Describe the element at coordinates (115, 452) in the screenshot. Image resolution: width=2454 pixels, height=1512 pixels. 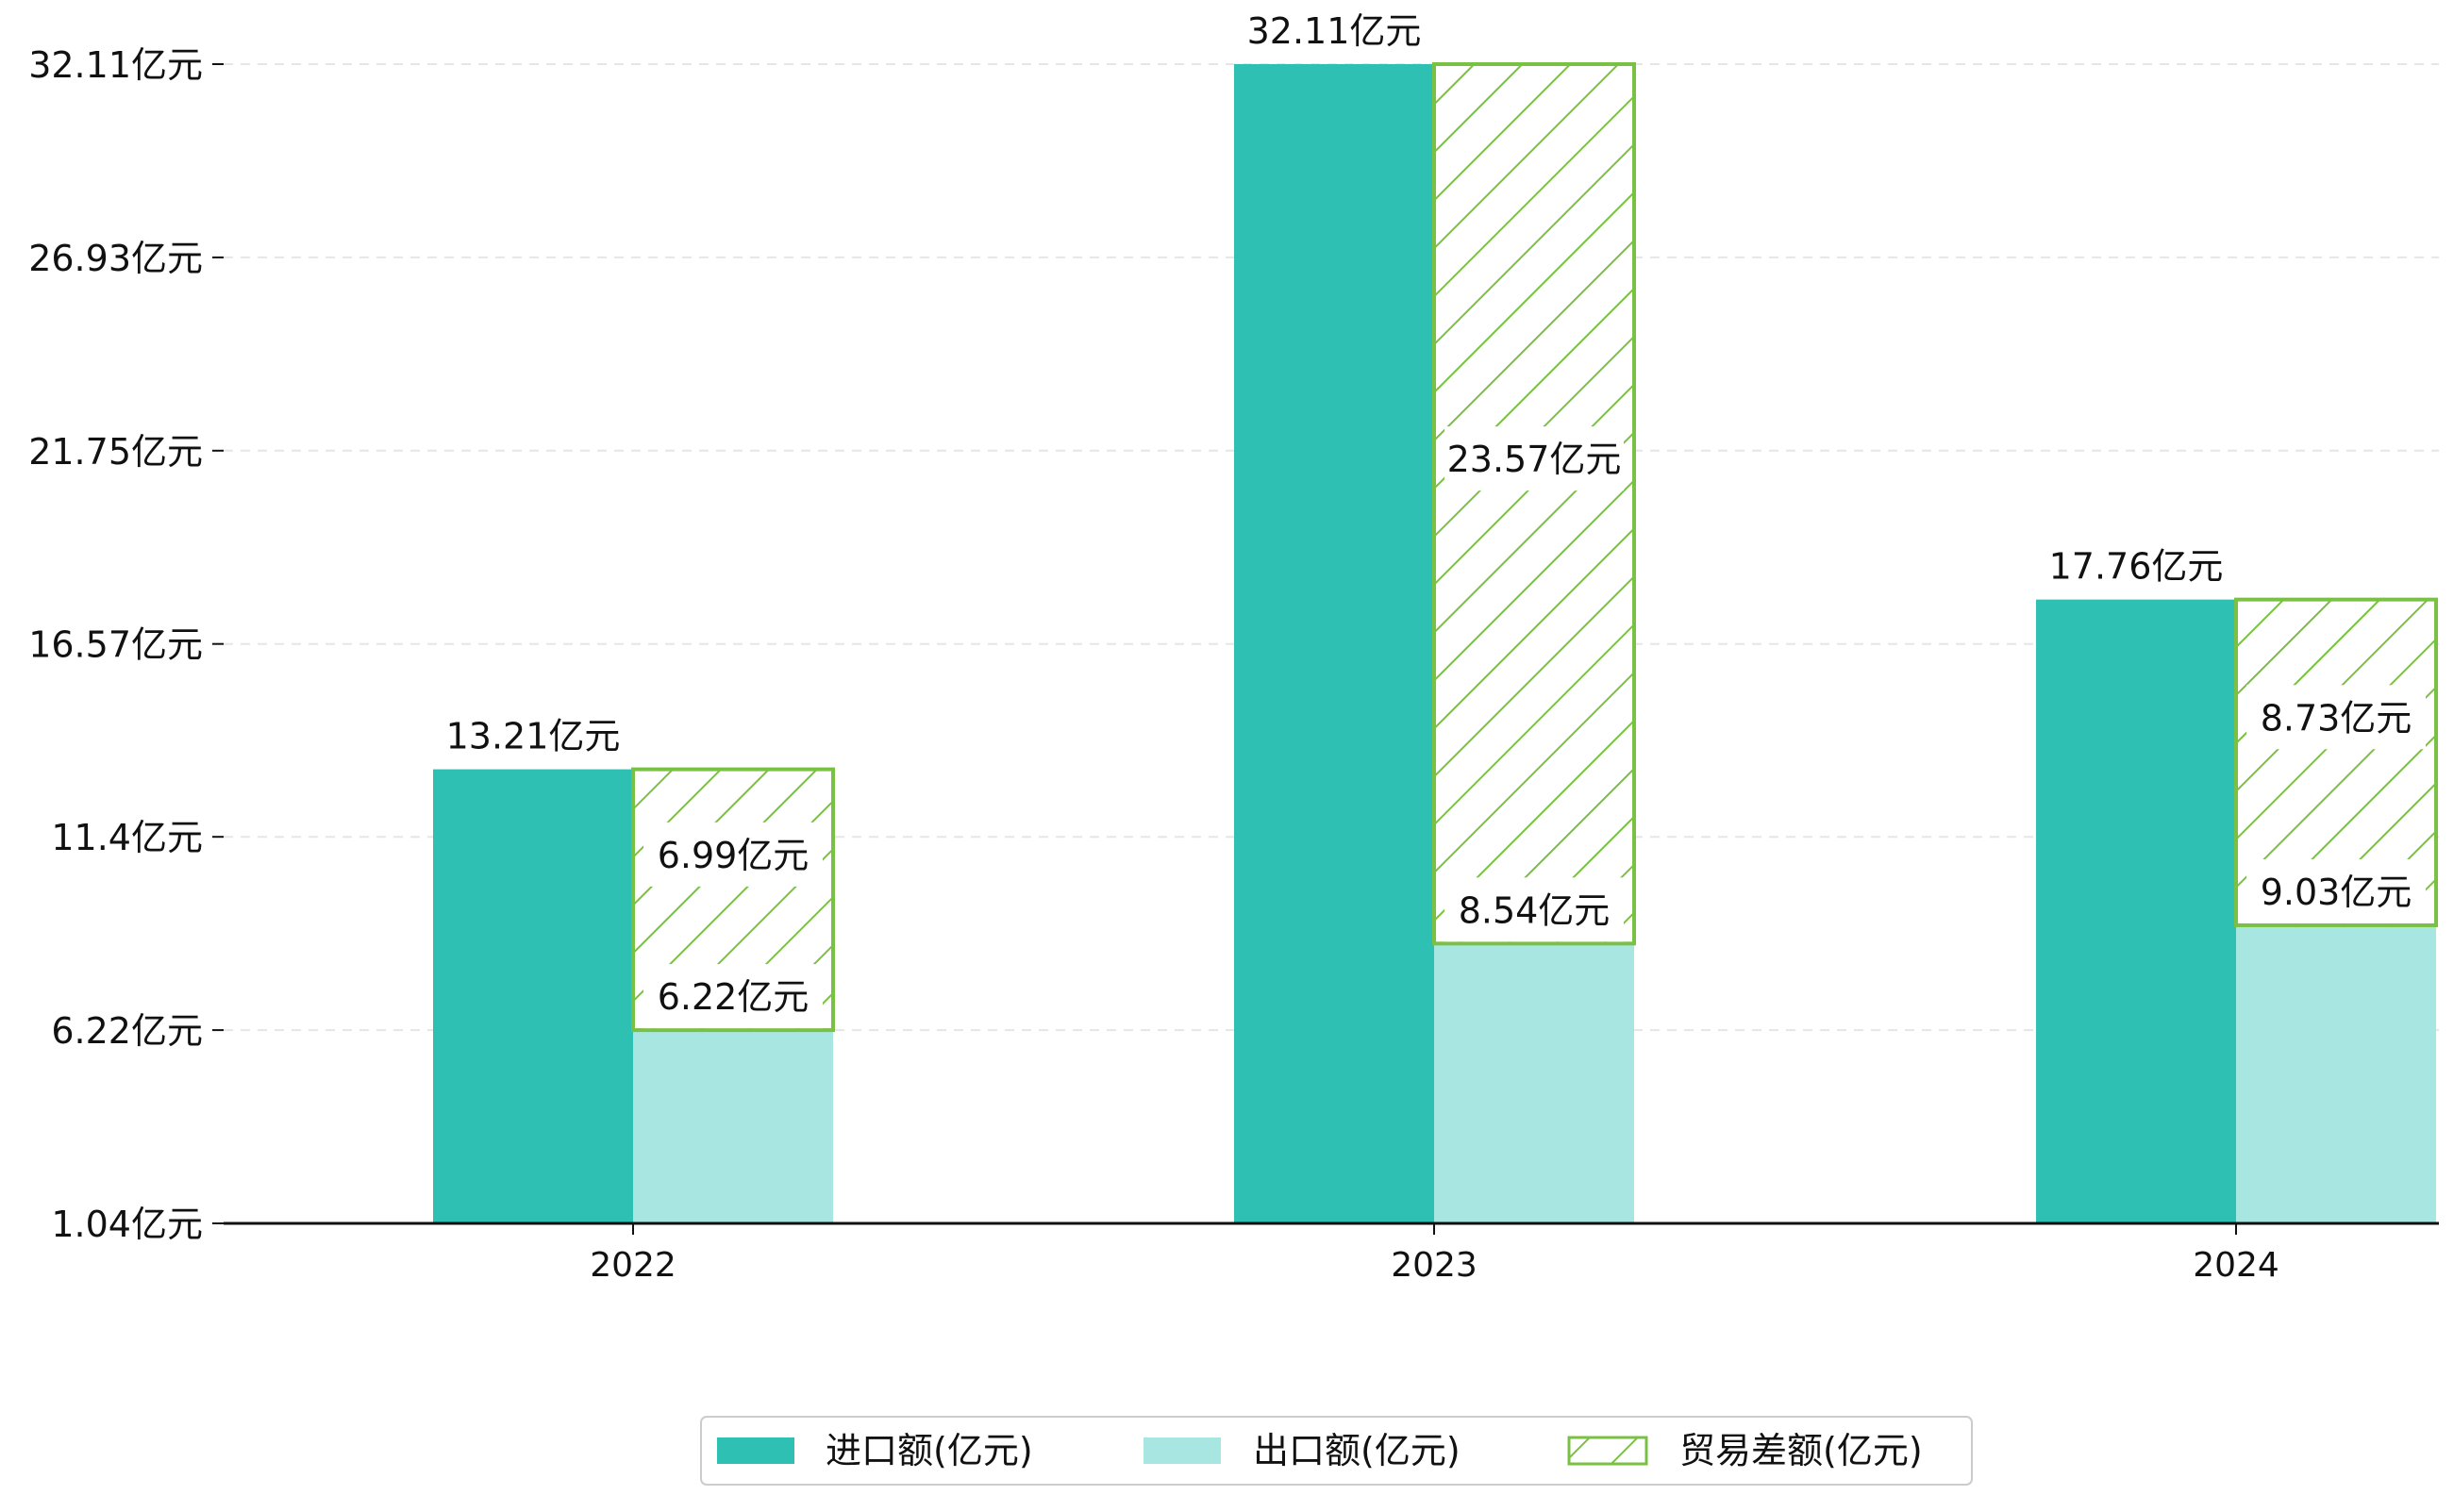
I see `y-tick-label: 21.75亿元` at that location.